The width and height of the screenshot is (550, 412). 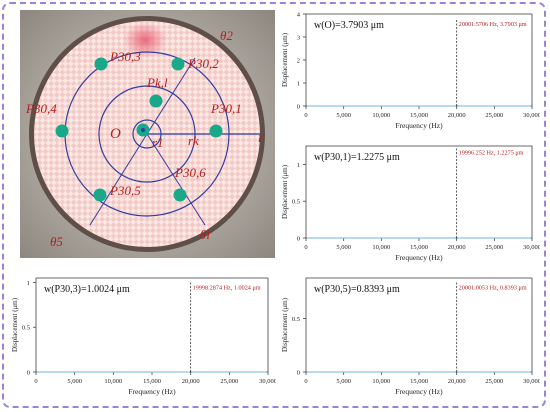 I want to click on label-rk: rk, so click(x=193, y=140).